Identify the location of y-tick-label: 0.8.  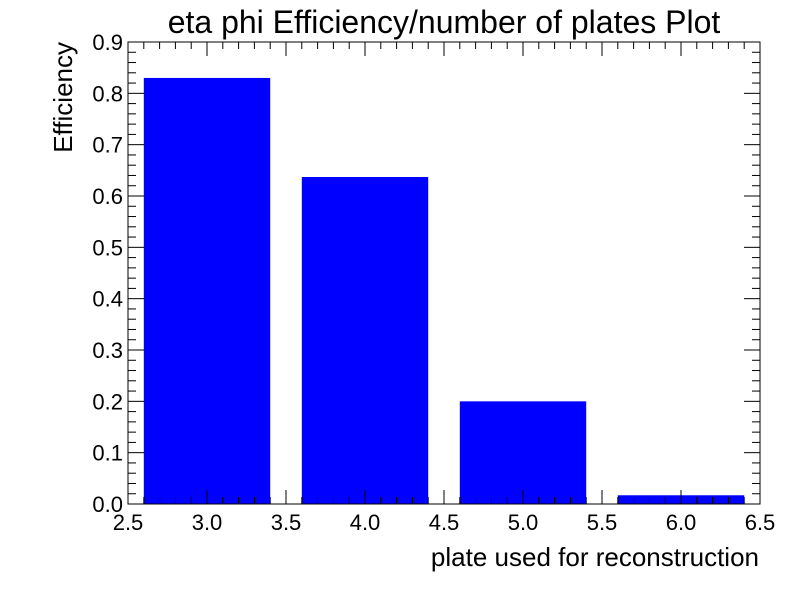
(107, 93).